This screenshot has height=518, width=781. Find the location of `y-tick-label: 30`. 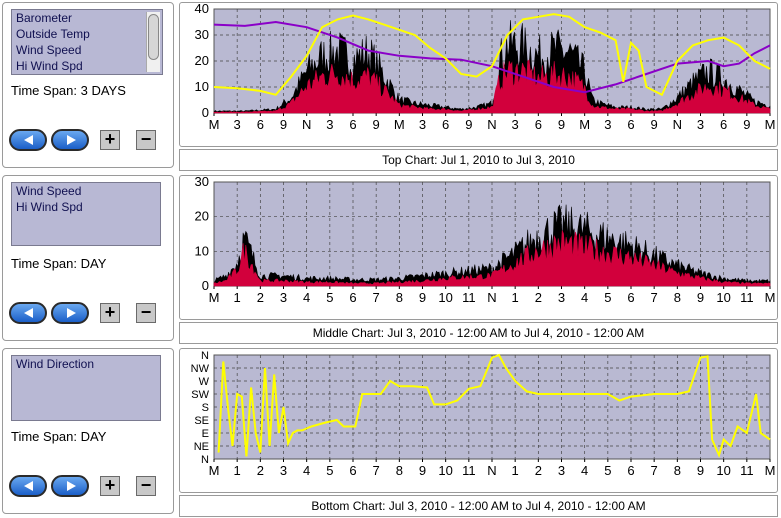

y-tick-label: 30 is located at coordinates (202, 182).